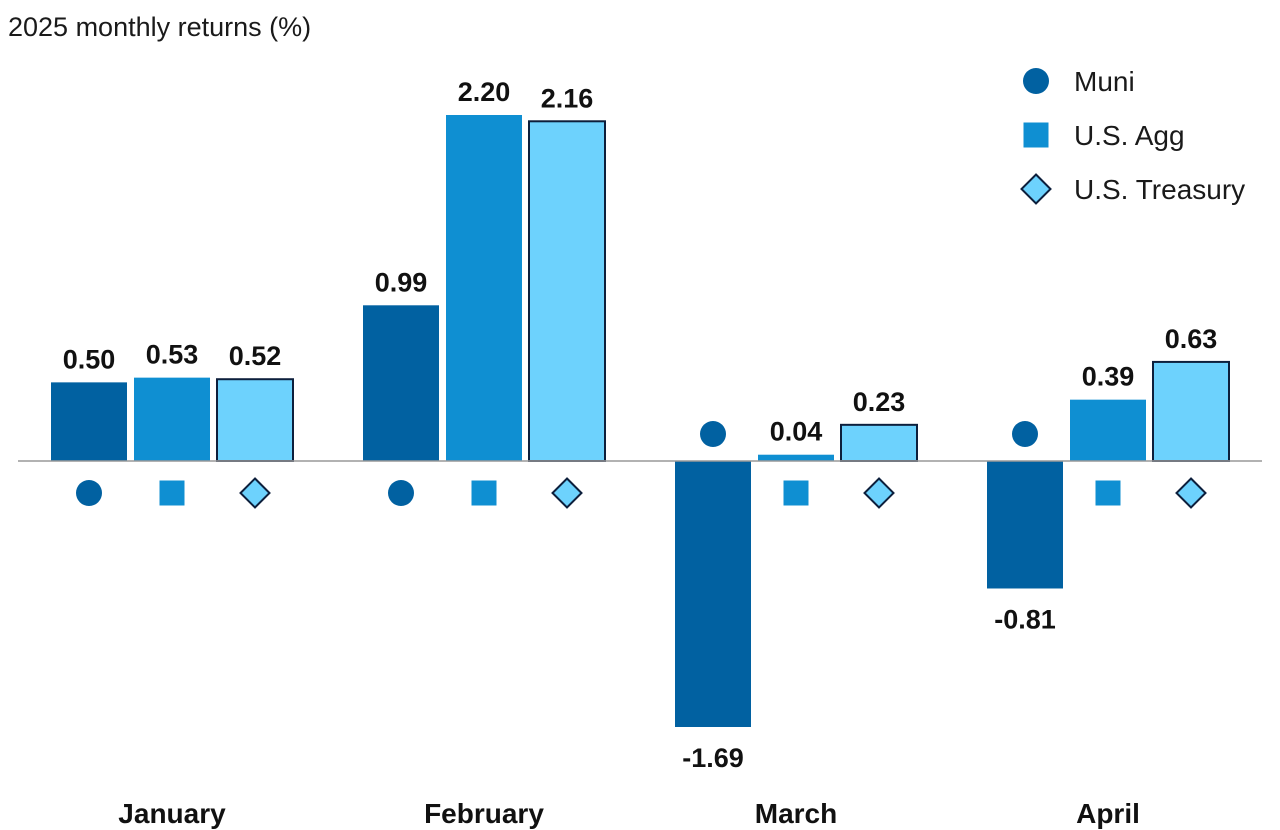 This screenshot has height=830, width=1280. What do you see at coordinates (484, 493) in the screenshot?
I see `marker-february-u-s-agg` at bounding box center [484, 493].